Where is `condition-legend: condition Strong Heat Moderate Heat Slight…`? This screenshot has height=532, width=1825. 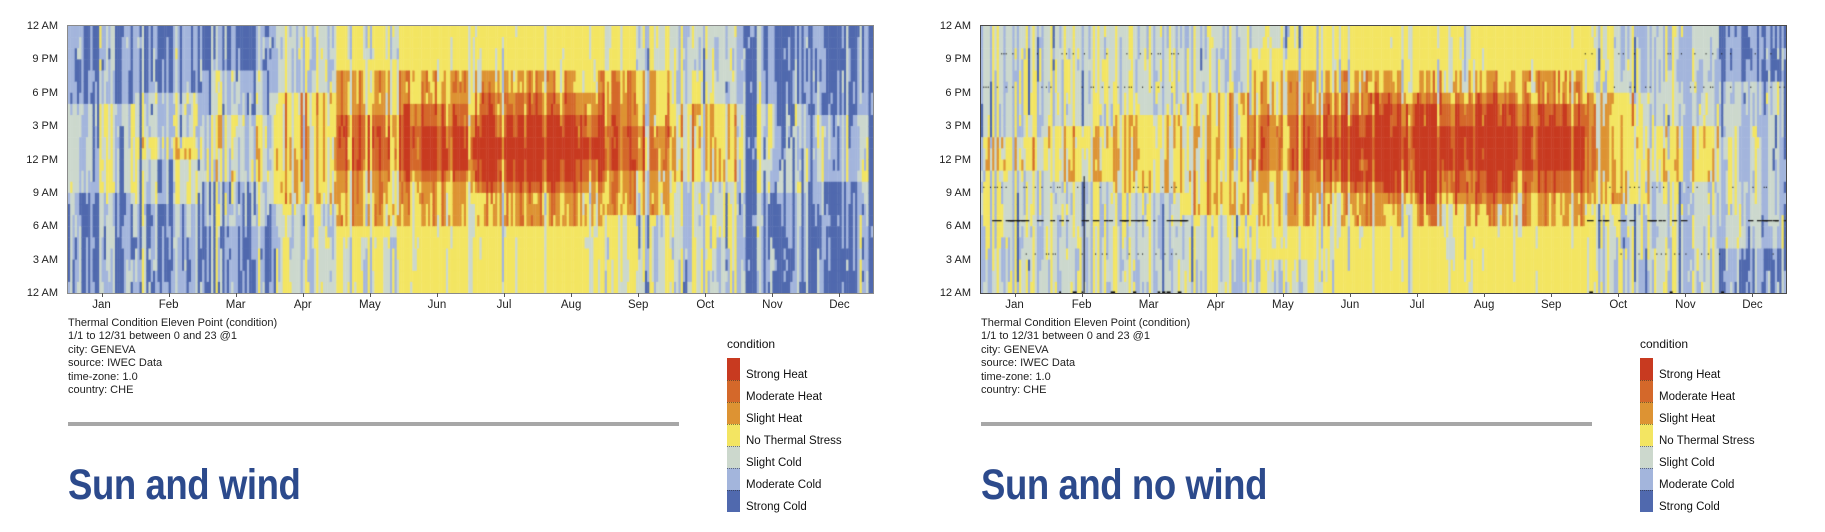 condition-legend: condition Strong Heat Moderate Heat Slight… is located at coordinates (784, 425).